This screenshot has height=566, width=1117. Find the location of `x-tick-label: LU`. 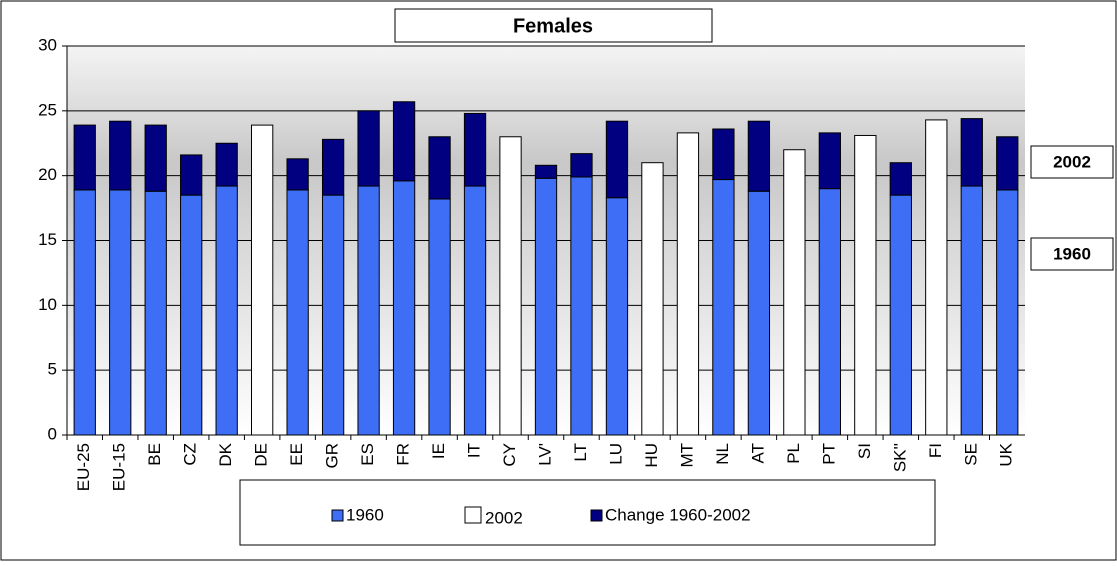

x-tick-label: LU is located at coordinates (615, 454).